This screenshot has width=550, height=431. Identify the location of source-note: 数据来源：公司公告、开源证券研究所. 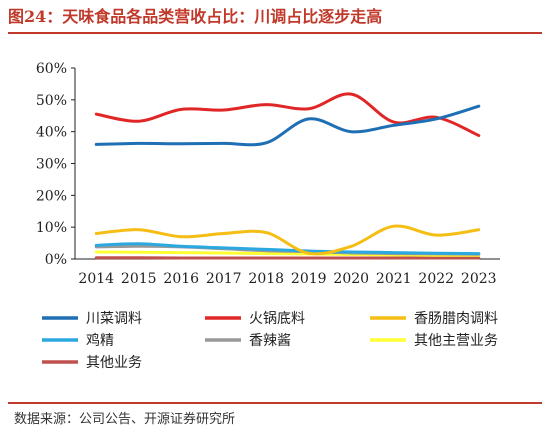
(125, 419).